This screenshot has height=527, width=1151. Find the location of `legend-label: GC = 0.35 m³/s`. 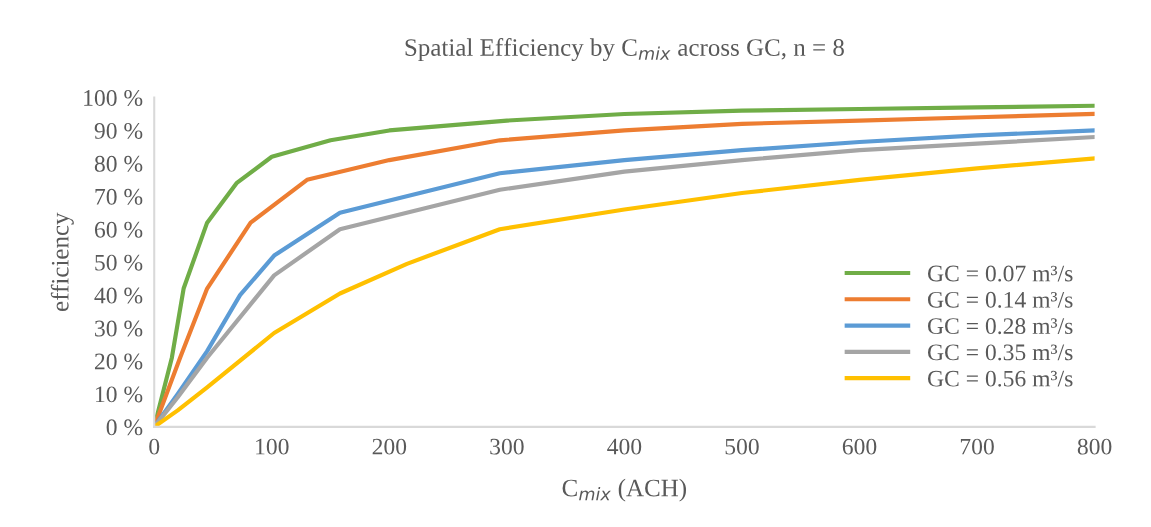

legend-label: GC = 0.35 m³/s is located at coordinates (1000, 352).